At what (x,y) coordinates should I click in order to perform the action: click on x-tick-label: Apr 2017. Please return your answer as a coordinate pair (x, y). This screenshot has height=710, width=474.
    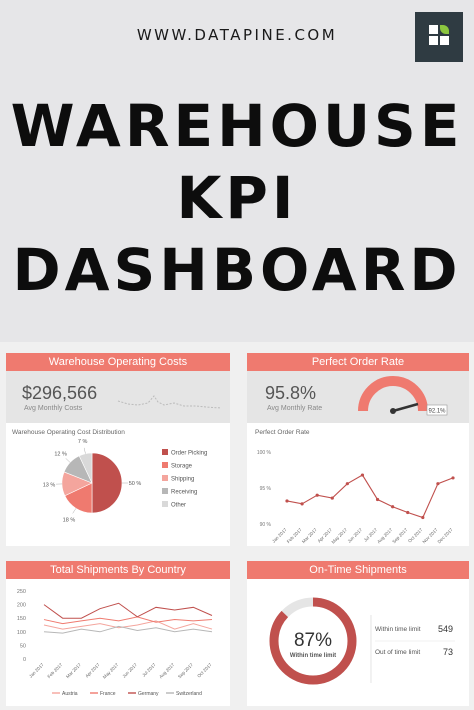
    Looking at the image, I should click on (92, 670).